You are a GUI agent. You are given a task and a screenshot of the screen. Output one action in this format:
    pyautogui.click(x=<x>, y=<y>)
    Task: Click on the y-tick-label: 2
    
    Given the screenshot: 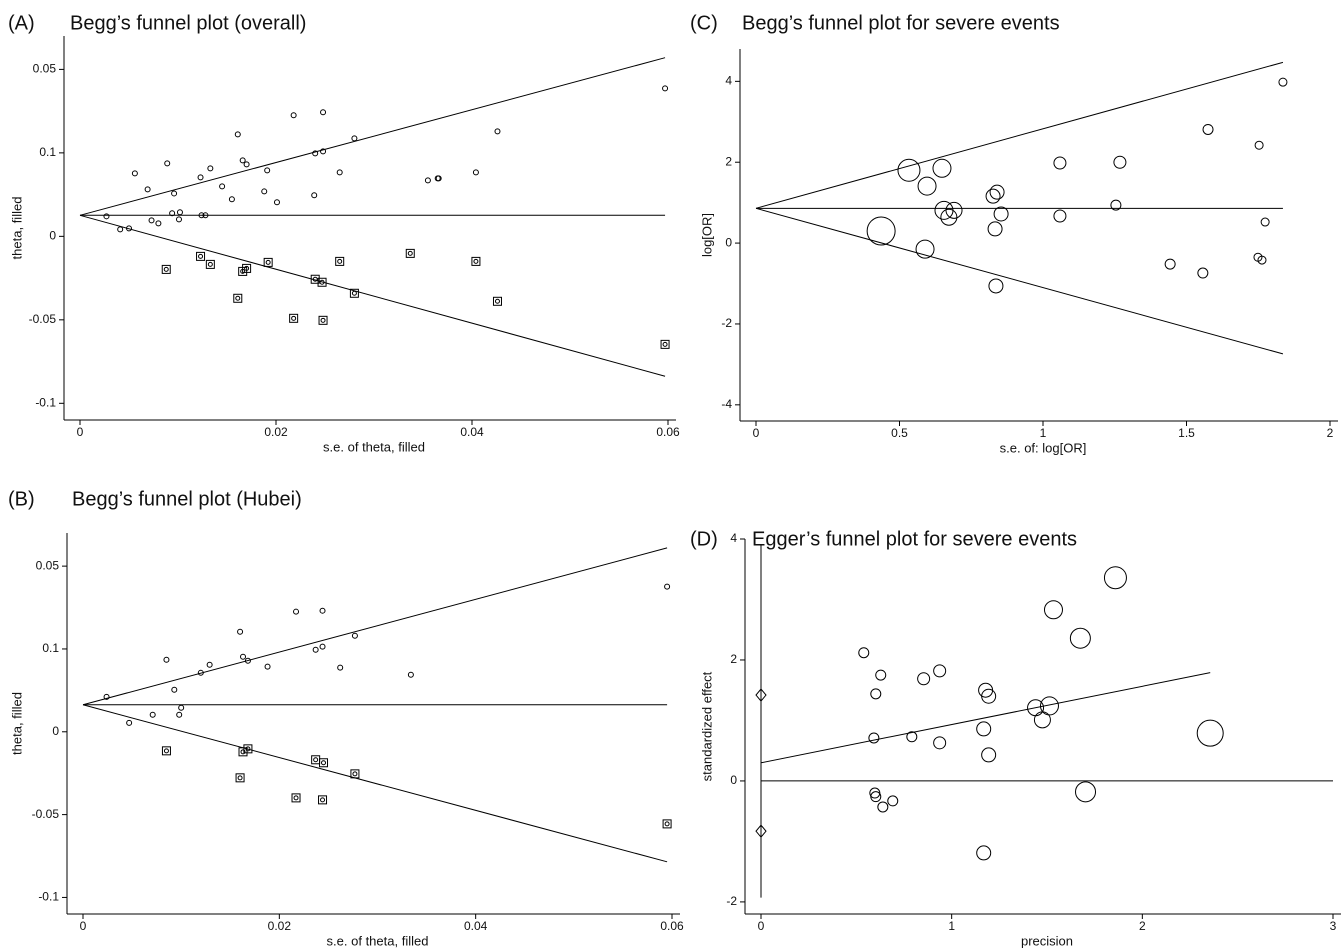 What is the action you would take?
    pyautogui.click(x=728, y=161)
    